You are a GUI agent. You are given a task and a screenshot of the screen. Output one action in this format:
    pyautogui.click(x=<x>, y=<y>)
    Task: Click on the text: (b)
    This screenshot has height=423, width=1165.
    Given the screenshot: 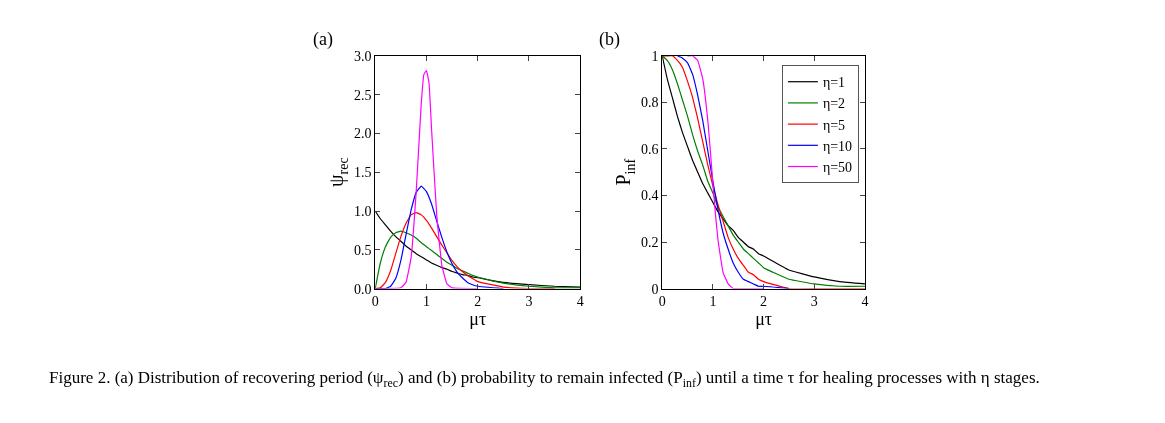 What is the action you would take?
    pyautogui.click(x=609, y=39)
    